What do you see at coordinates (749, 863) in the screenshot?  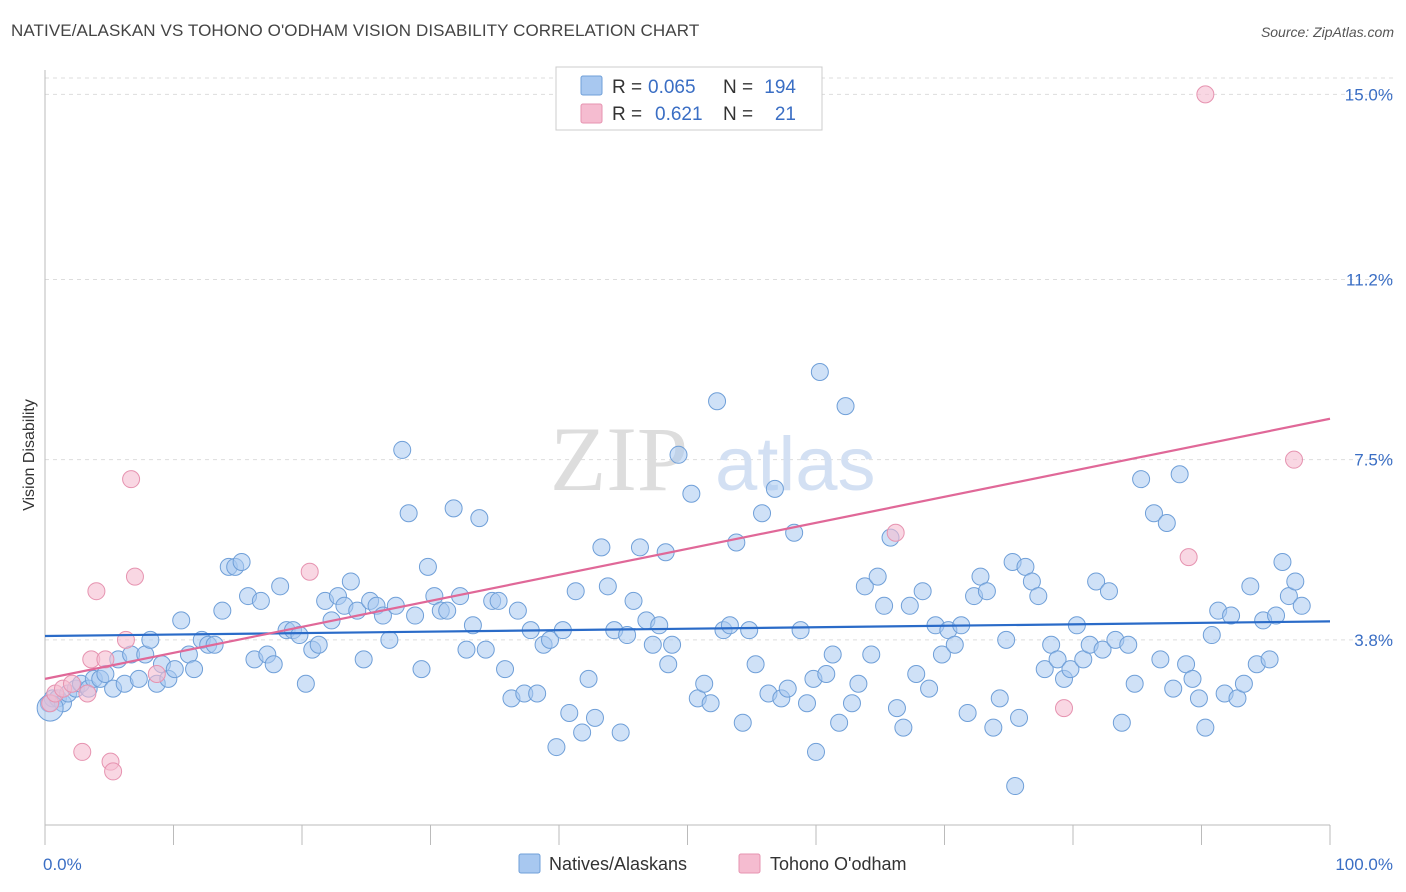 I see `bottom-legend-swatch-pink` at bounding box center [749, 863].